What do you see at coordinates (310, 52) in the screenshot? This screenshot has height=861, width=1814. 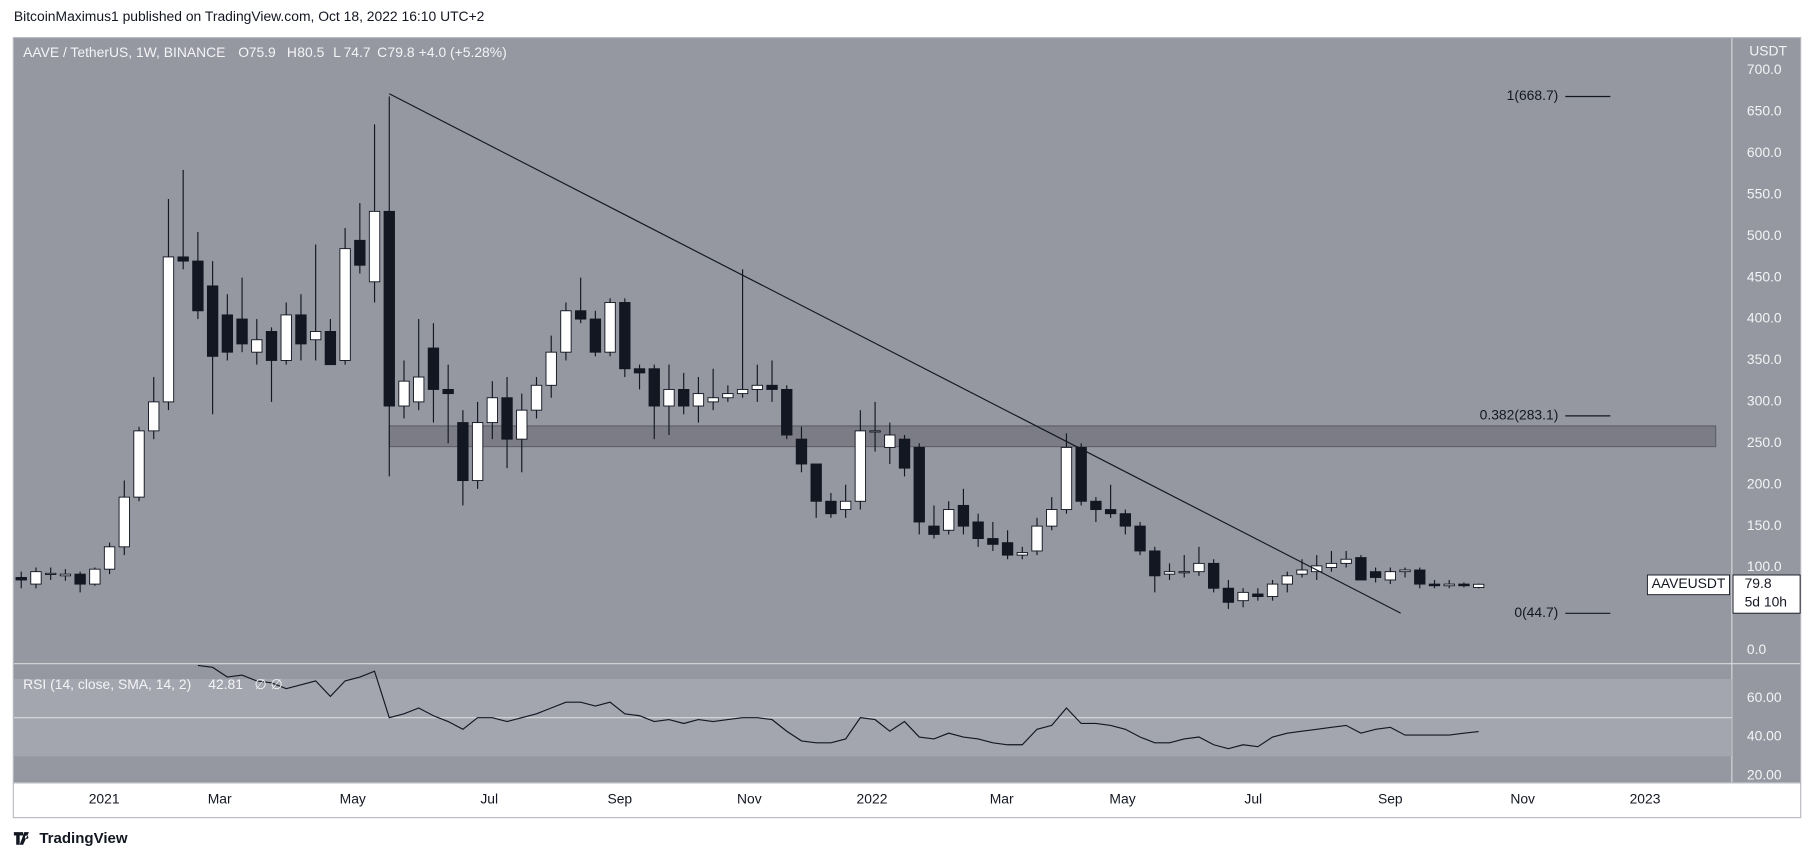 I see `ohlc-value: 80.5` at bounding box center [310, 52].